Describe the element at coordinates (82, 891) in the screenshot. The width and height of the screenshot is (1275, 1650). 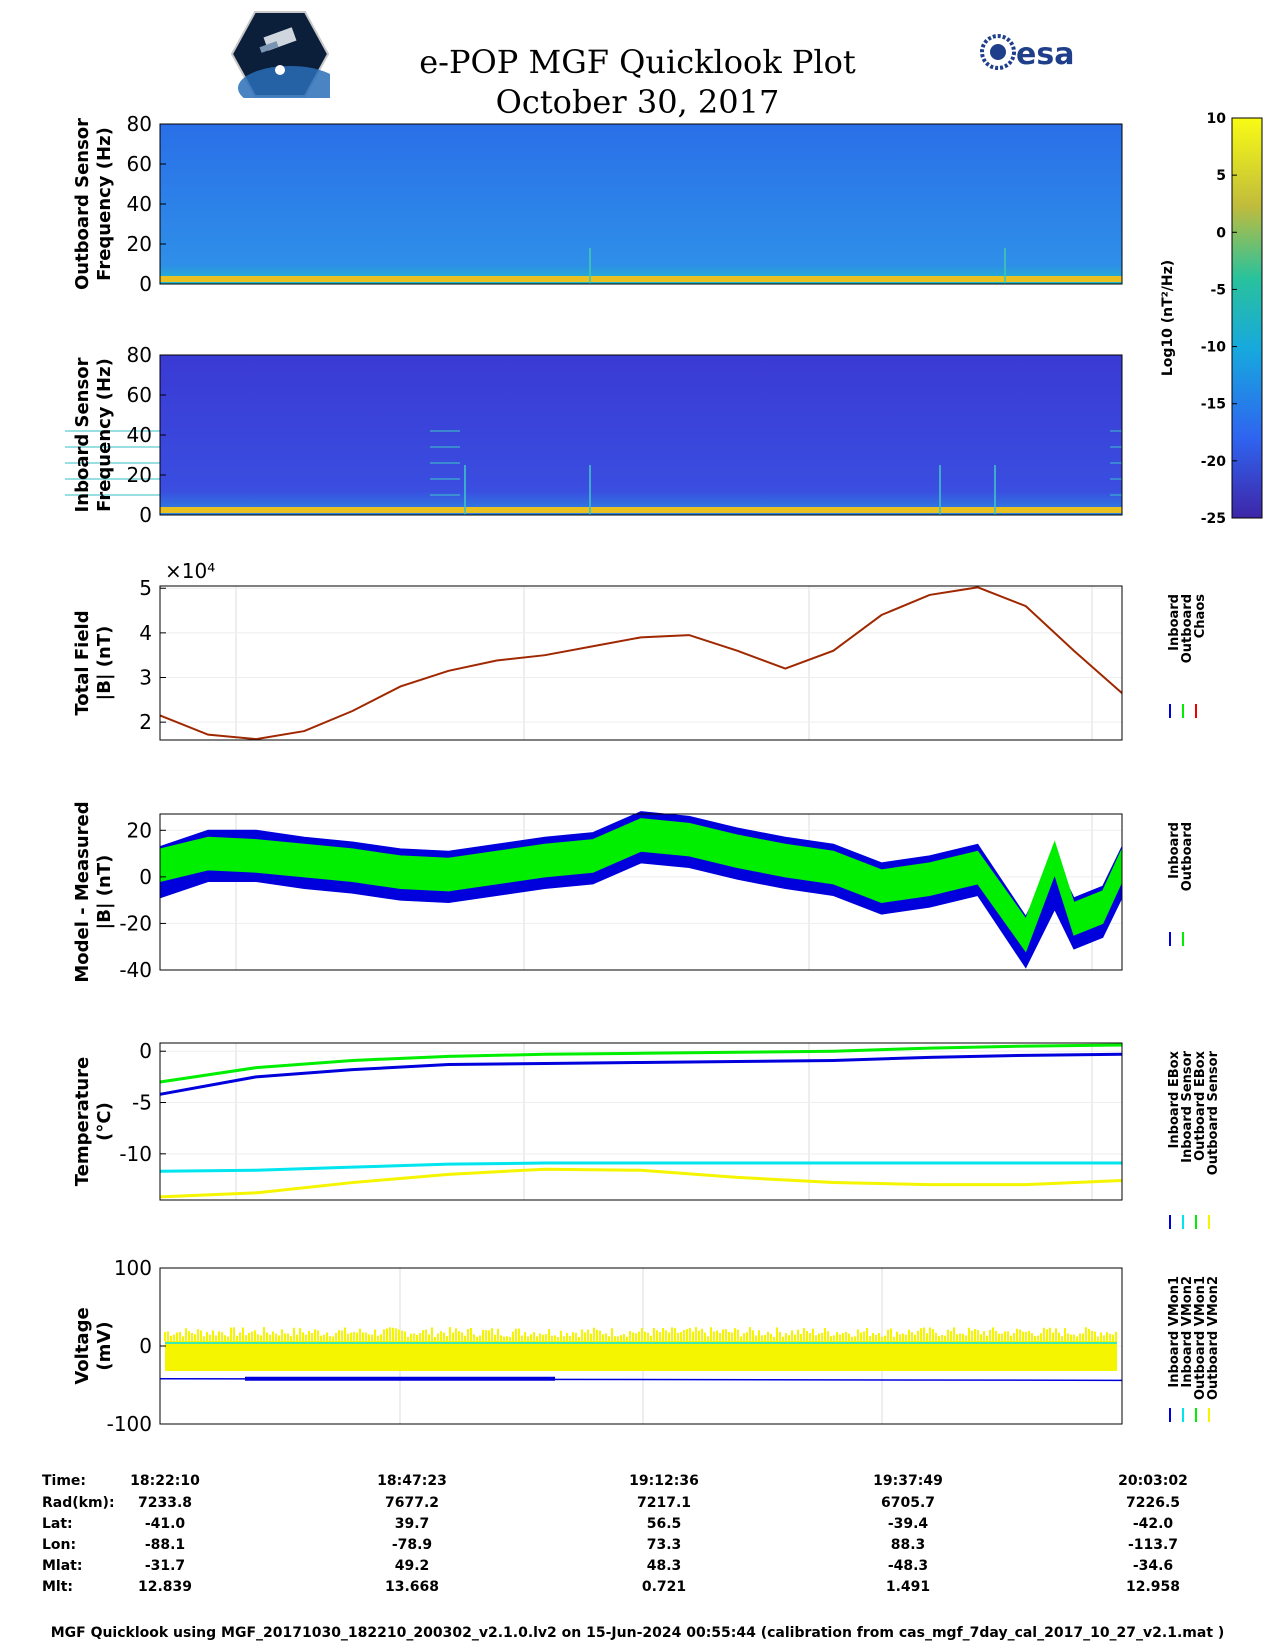
I see `y-axis-label-line: Model - Measured` at that location.